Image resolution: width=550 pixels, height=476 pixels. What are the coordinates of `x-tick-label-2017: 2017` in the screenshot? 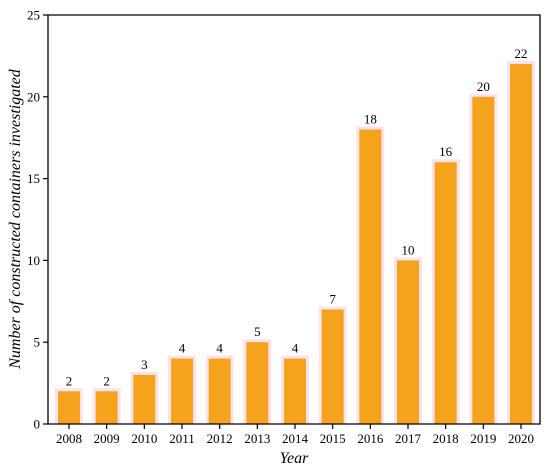 It's located at (408, 438).